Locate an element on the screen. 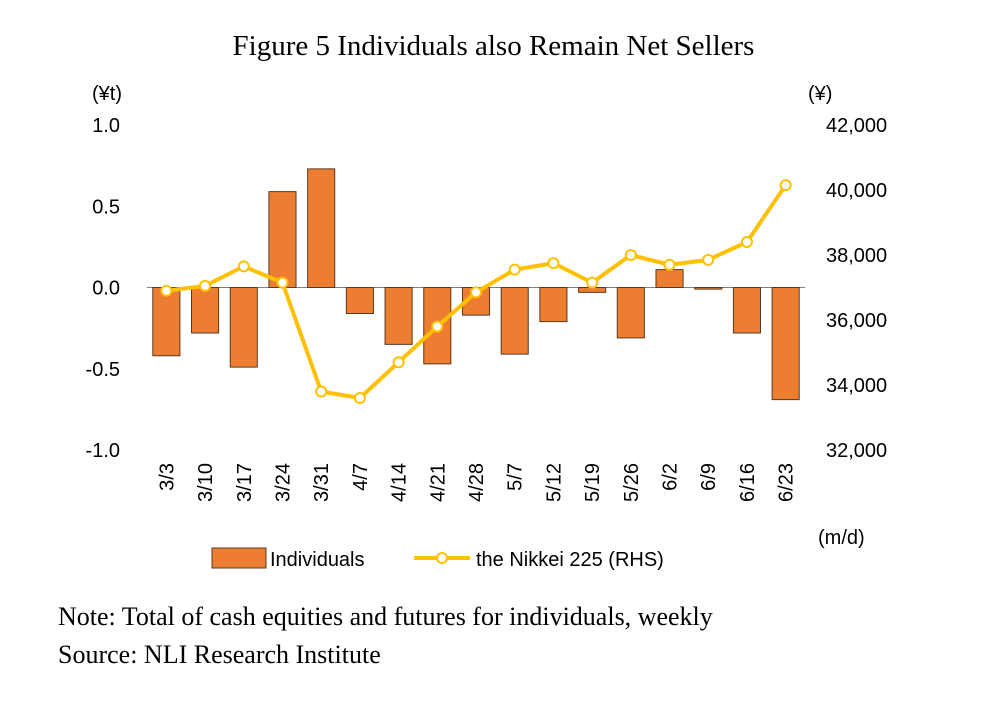 The image size is (987, 709). left-tick-label: 1.0 is located at coordinates (106, 126).